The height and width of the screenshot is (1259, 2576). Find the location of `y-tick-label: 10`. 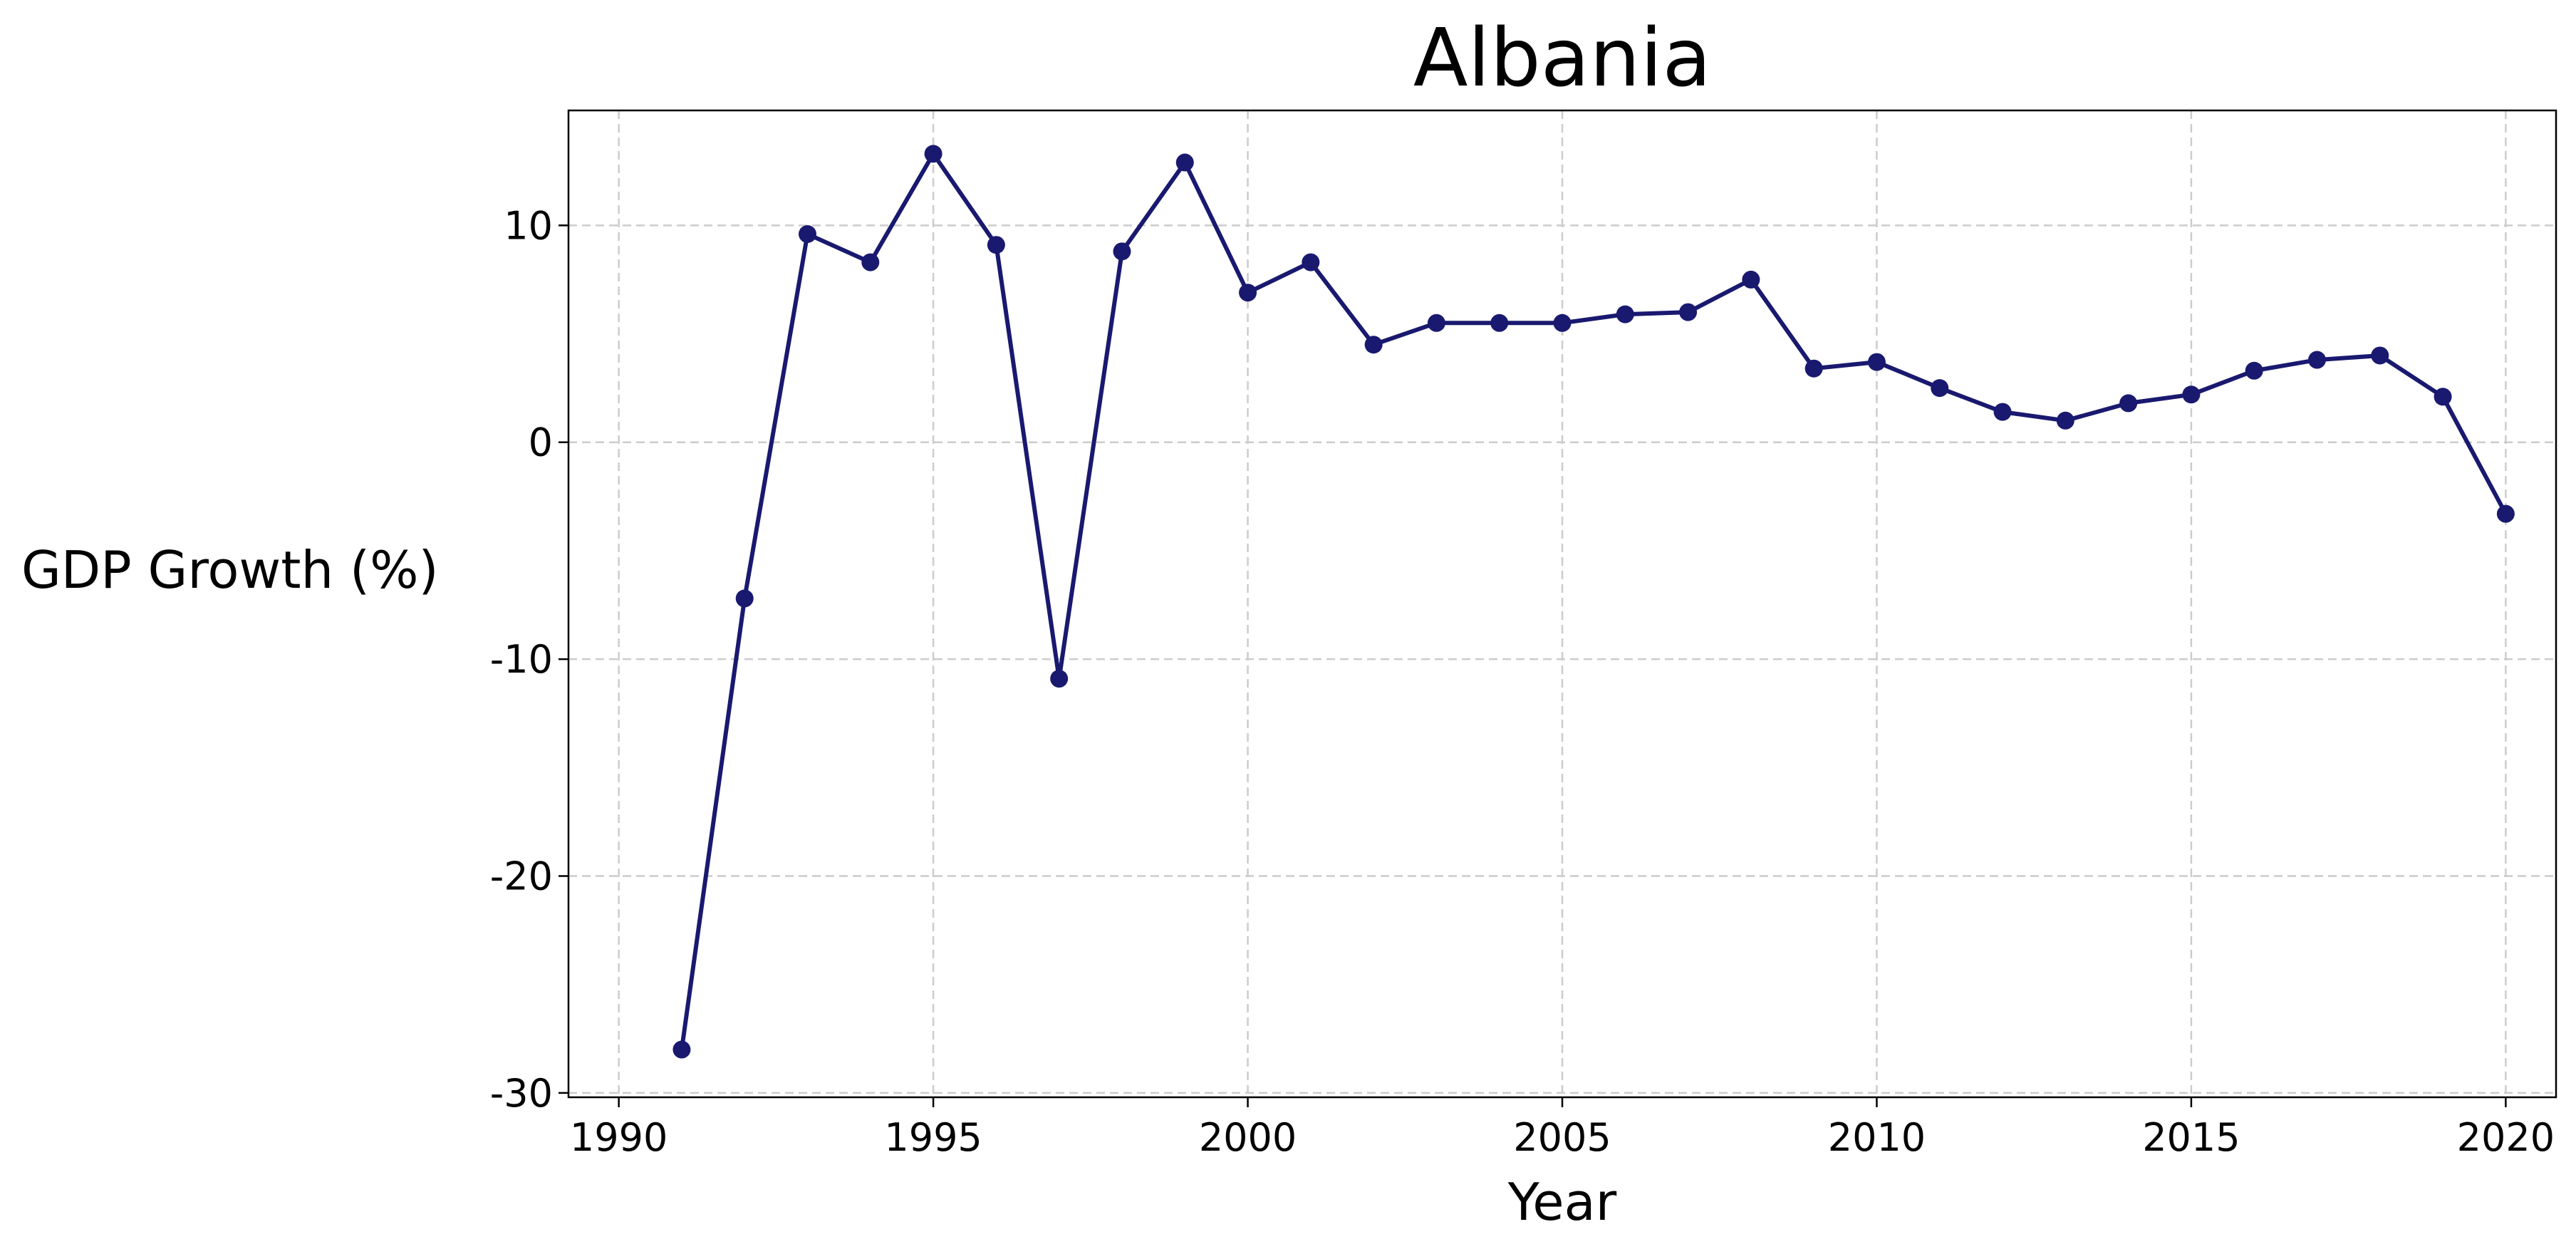

y-tick-label: 10 is located at coordinates (528, 225).